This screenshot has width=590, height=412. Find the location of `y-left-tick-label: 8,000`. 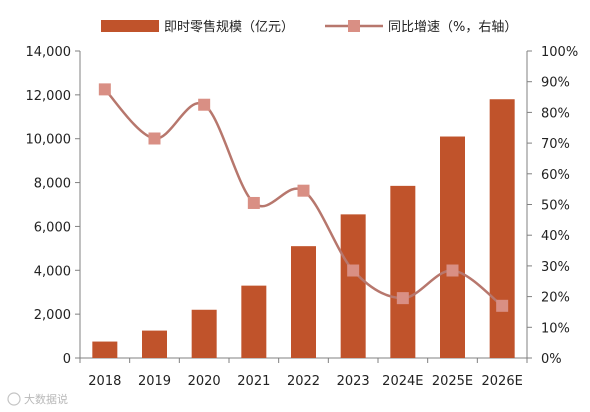

y-left-tick-label: 8,000 is located at coordinates (52, 184).